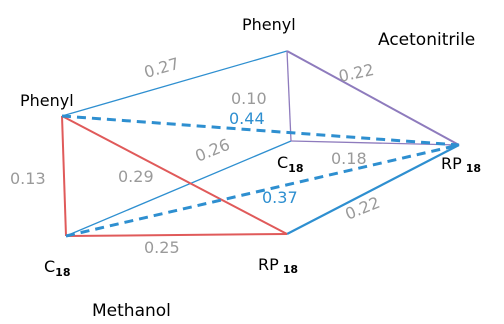  Describe the element at coordinates (349, 158) in the screenshot. I see `edge-value-c18-rp18-acetonitrile: 0.18` at that location.